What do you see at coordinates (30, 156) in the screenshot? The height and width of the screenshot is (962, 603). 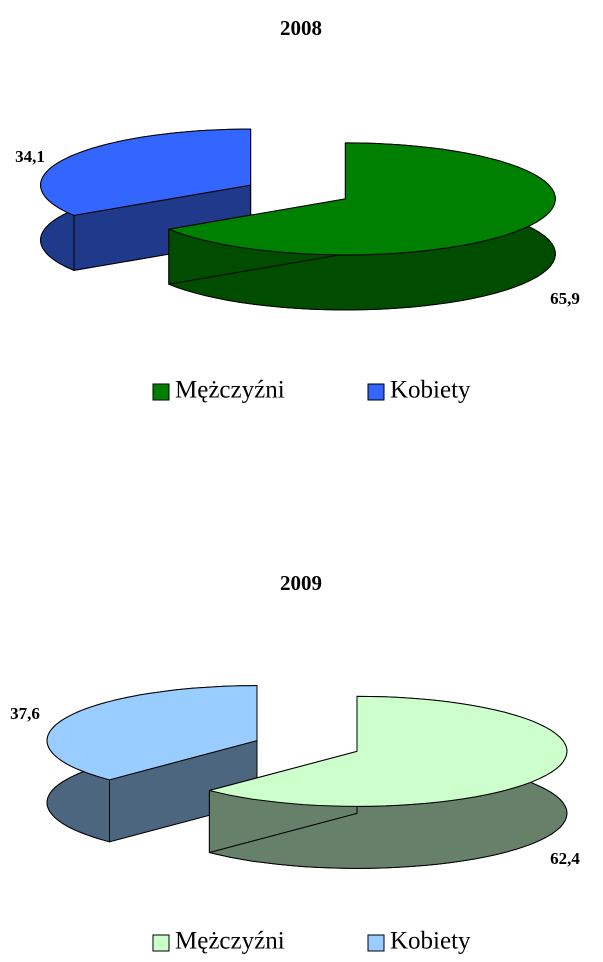 I see `data-label: 34,1` at bounding box center [30, 156].